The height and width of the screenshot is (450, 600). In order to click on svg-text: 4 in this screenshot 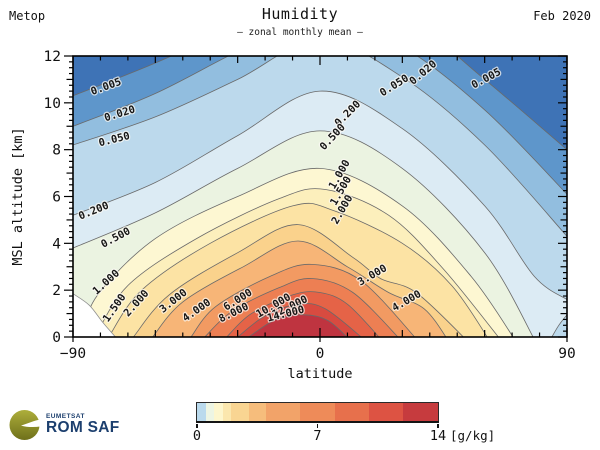, I will do `click(56, 244)`.